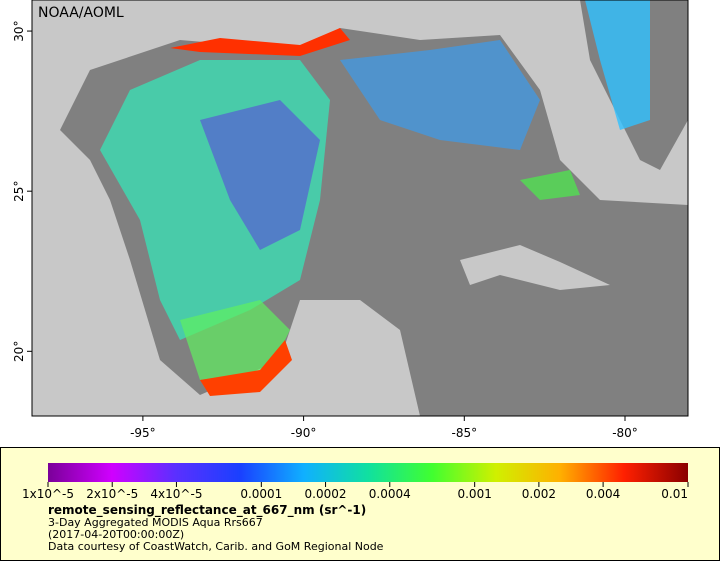  What do you see at coordinates (81, 13) in the screenshot?
I see `credit: NOAA/AOML` at bounding box center [81, 13].